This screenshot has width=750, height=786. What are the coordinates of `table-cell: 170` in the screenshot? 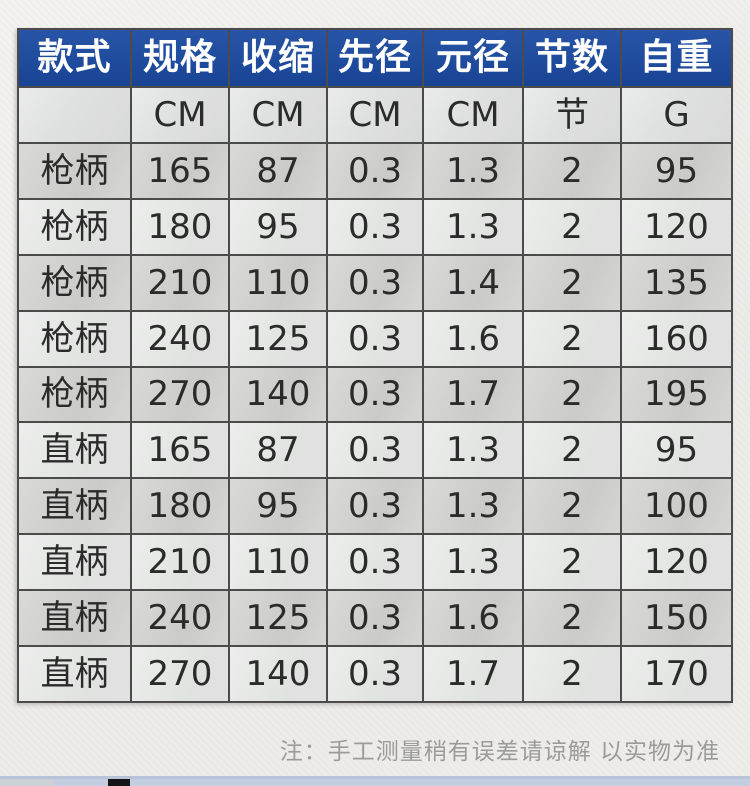 It's located at (676, 674).